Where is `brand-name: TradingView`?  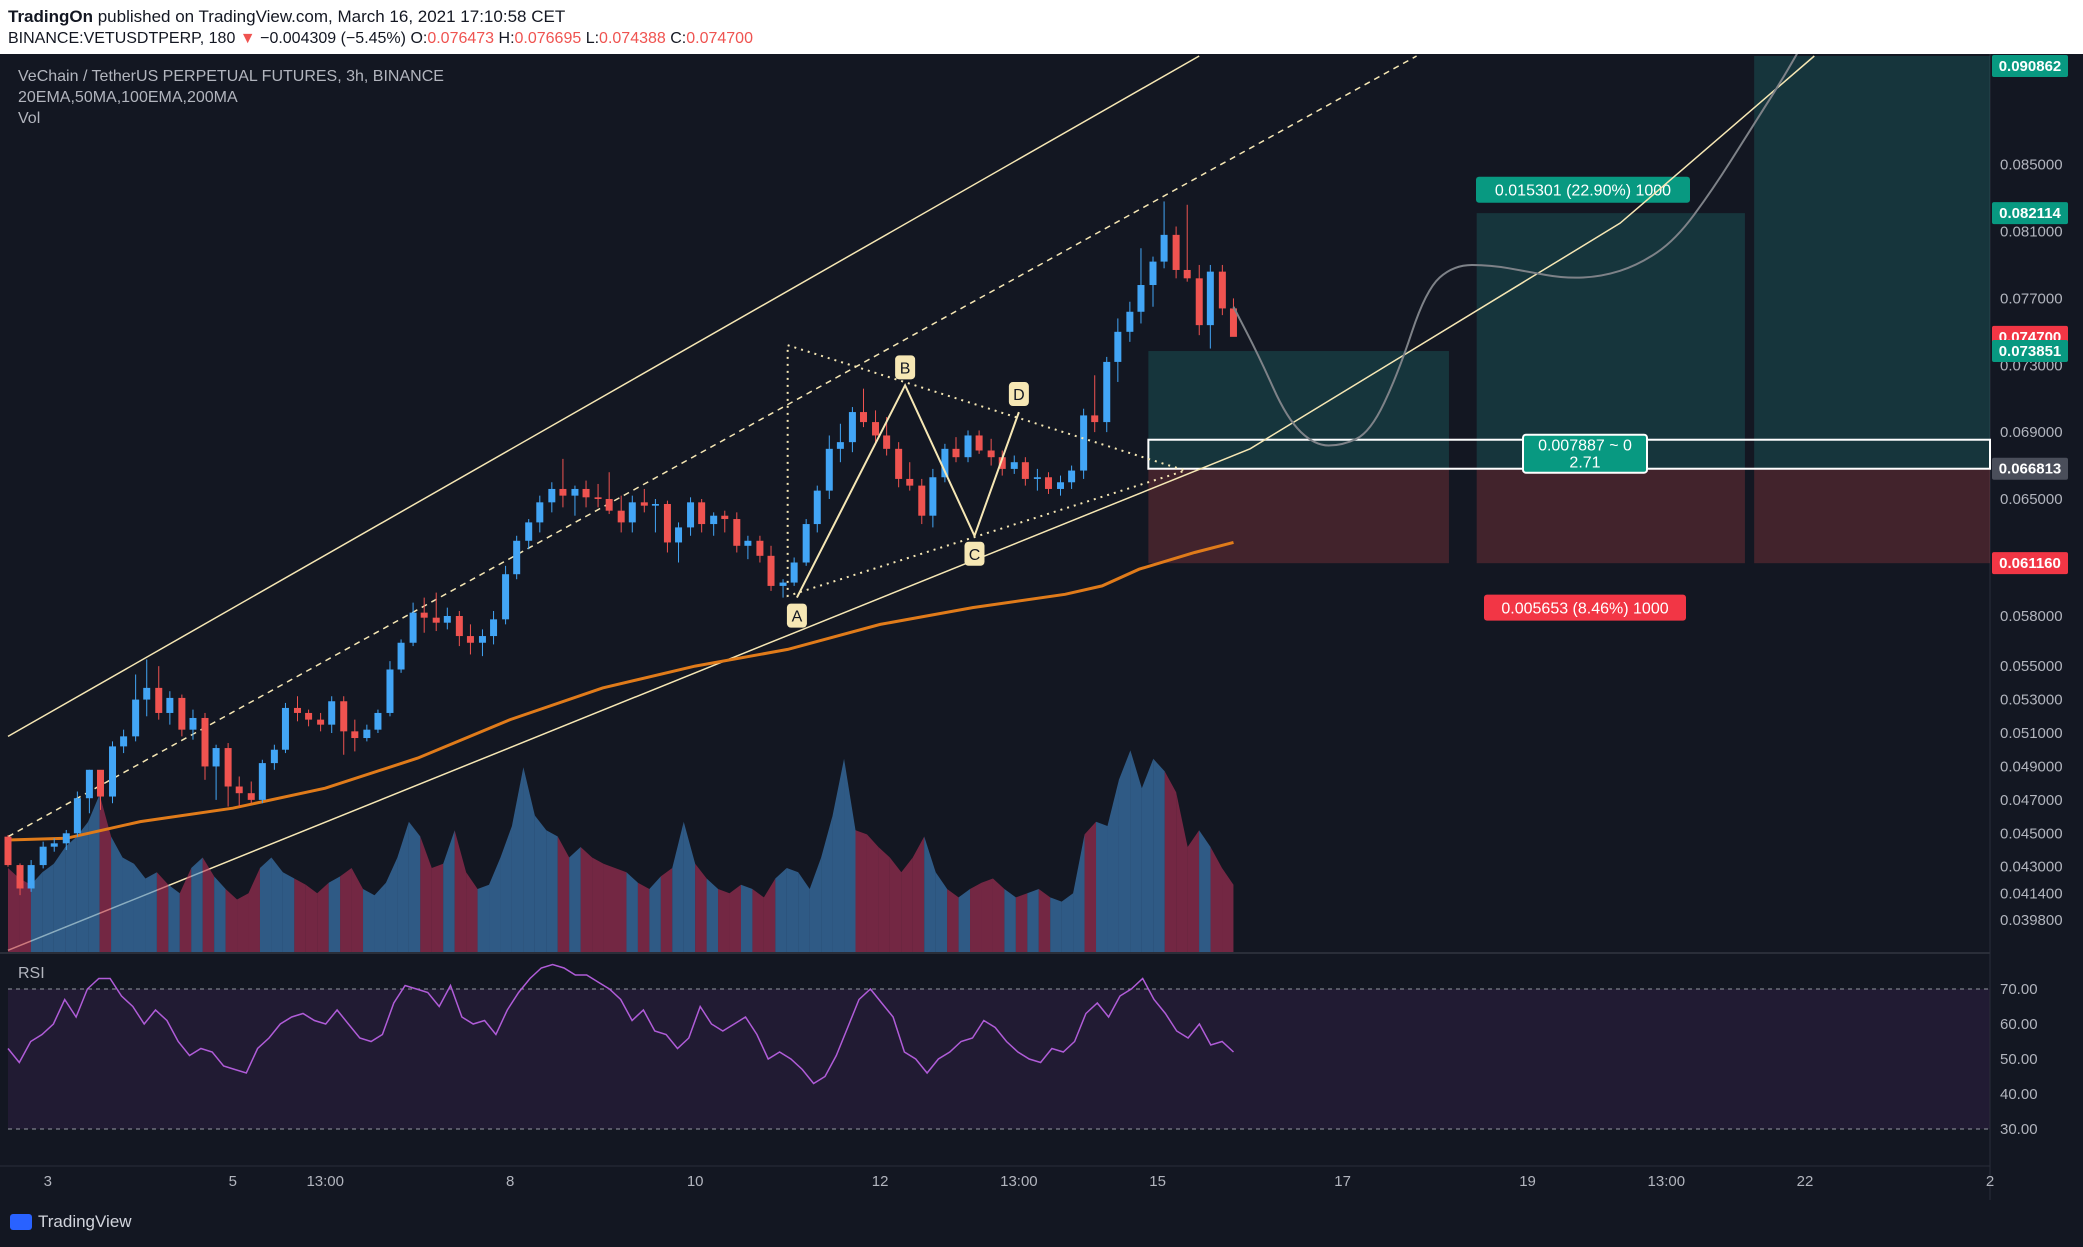 brand-name: TradingView is located at coordinates (85, 1221).